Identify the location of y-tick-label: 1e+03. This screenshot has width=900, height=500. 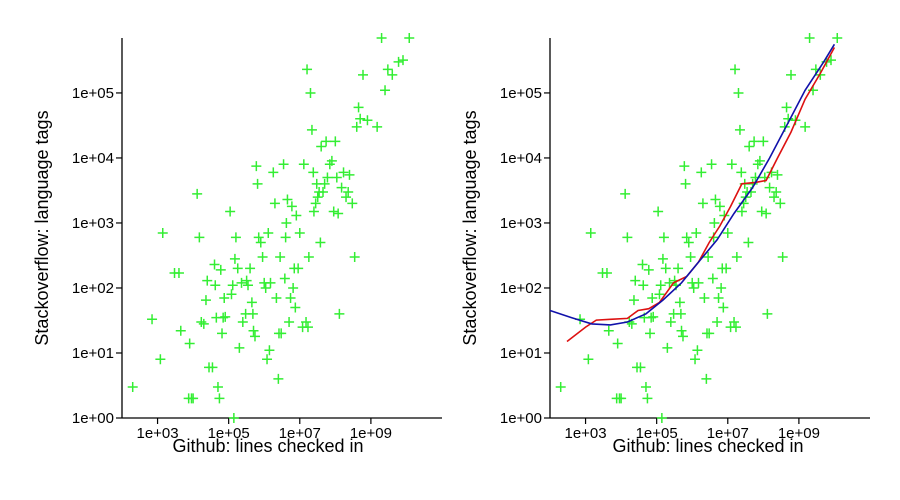
(521, 223).